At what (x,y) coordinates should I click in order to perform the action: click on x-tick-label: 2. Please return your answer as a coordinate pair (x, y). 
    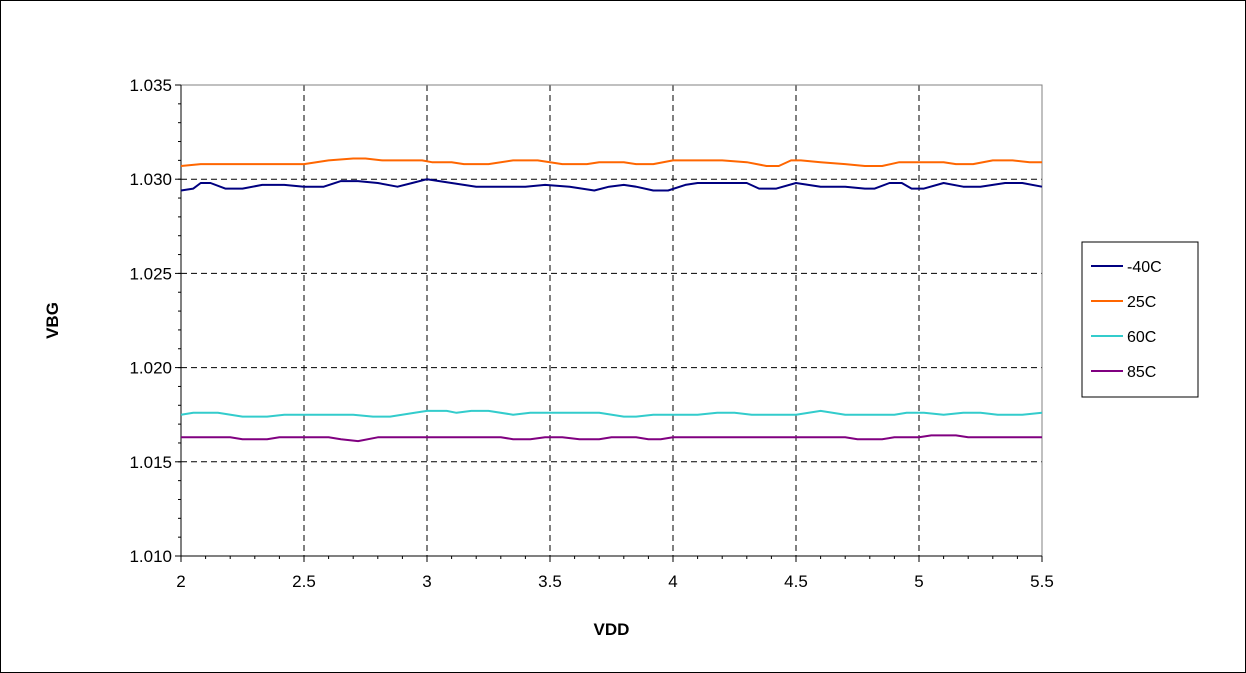
    Looking at the image, I should click on (180, 581).